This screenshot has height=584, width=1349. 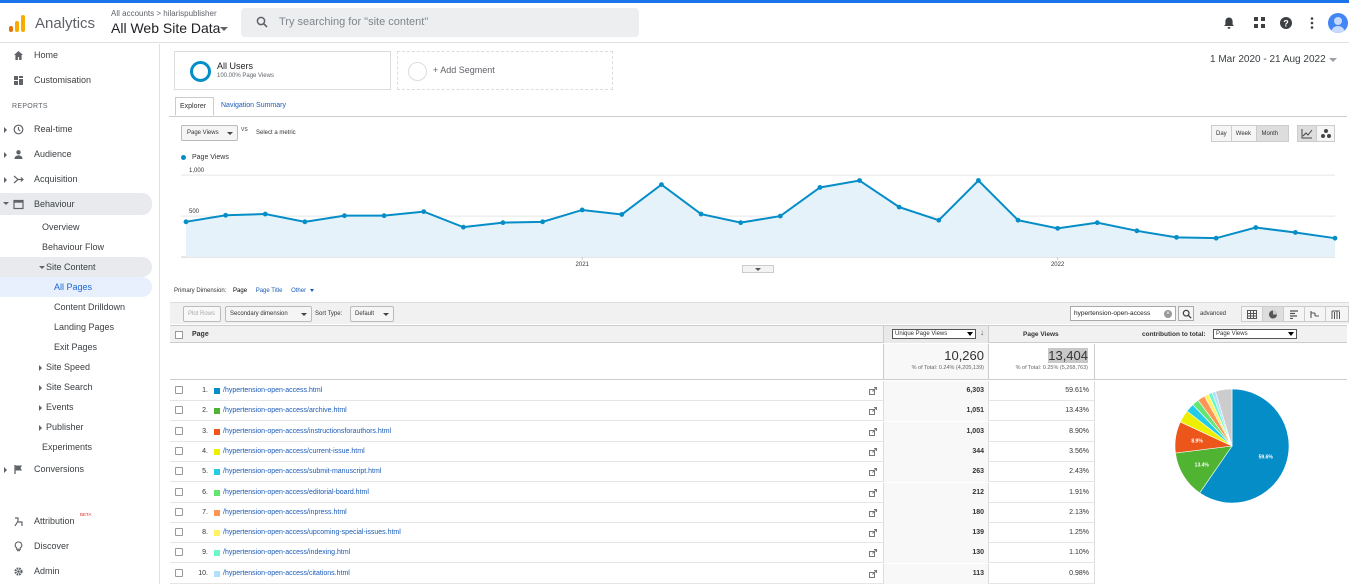 I want to click on col-header-page-views: Page Views, so click(x=1041, y=334).